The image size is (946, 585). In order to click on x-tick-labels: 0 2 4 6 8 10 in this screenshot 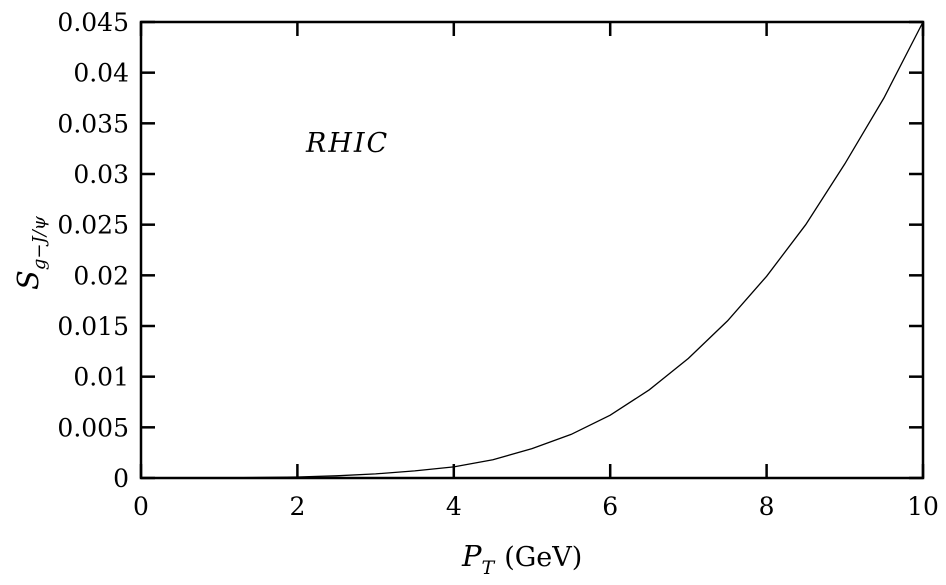, I will do `click(536, 506)`.